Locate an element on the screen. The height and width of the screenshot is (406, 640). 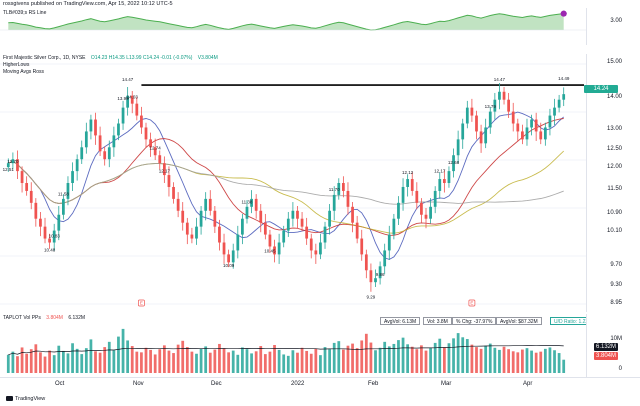
rs-line-panel: TLB#039;s RS Line 3.00 is located at coordinates (320, 26).